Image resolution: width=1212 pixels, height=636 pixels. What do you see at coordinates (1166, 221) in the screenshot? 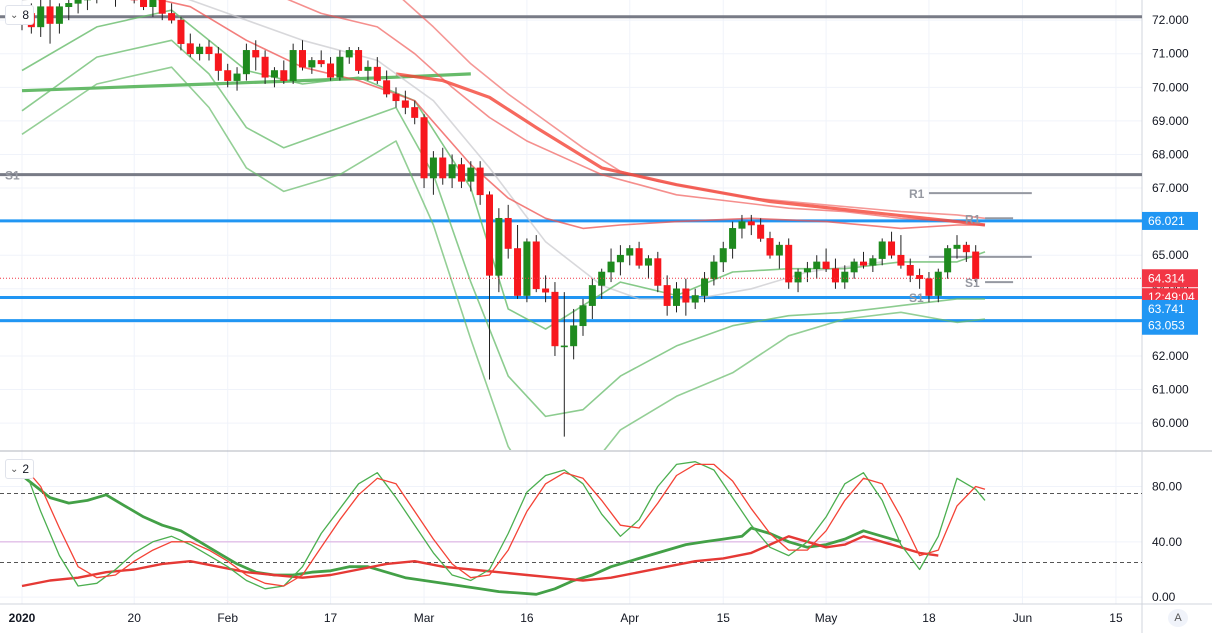
I see `price-badge-label: 66.021` at bounding box center [1166, 221].